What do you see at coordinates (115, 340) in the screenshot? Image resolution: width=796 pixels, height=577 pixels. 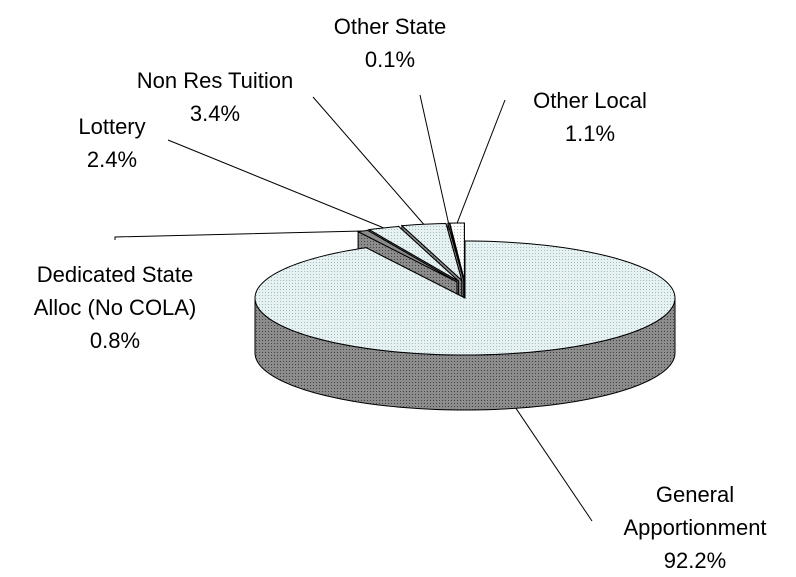 I see `value-label: 0.8%` at bounding box center [115, 340].